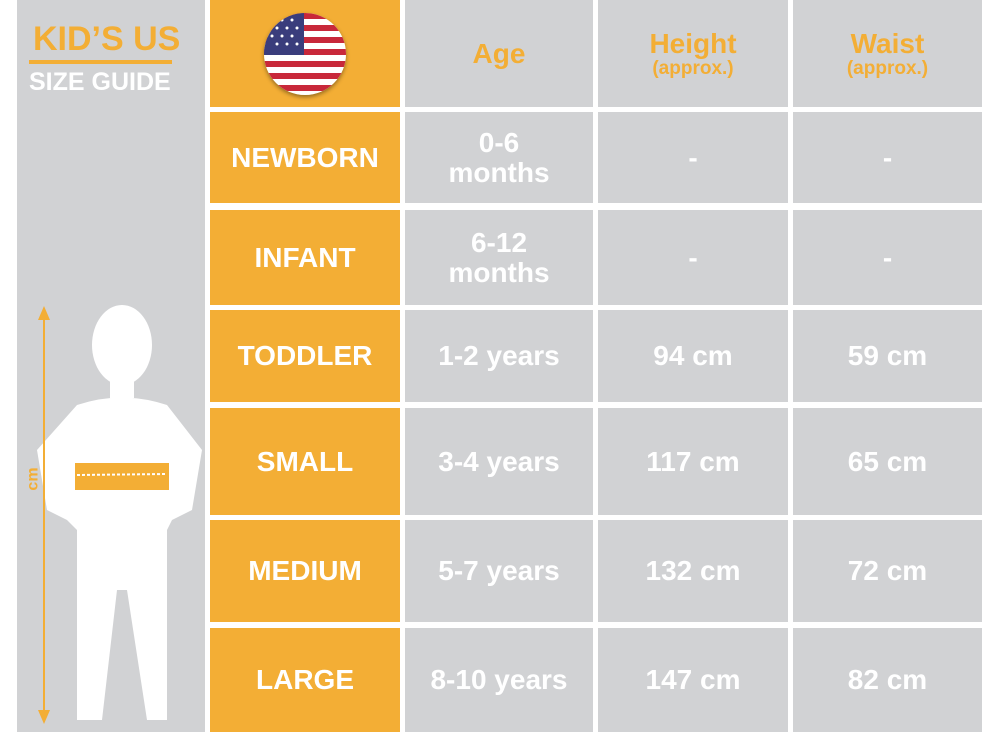 Image resolution: width=1000 pixels, height=742 pixels. I want to click on cm-label: cm, so click(33, 479).